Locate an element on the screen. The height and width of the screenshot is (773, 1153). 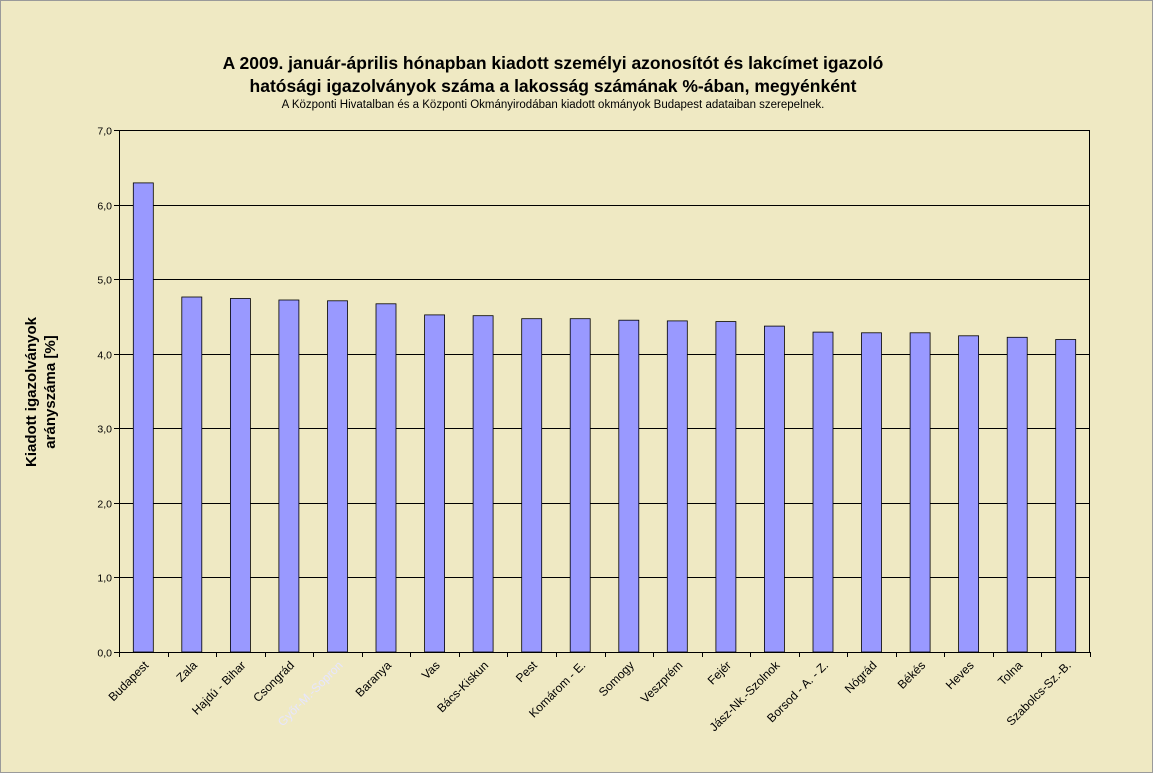
x-tick-label: Zala is located at coordinates (187, 671).